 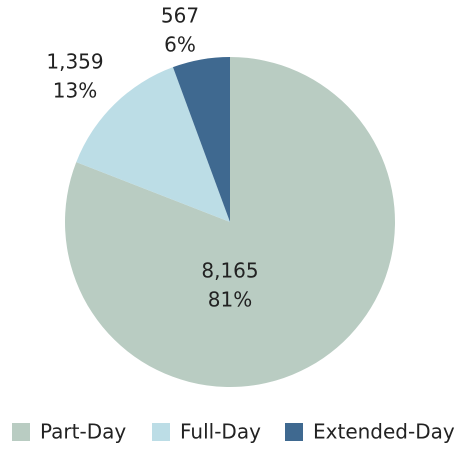 What do you see at coordinates (75, 91) in the screenshot?
I see `percent-label: 13%` at bounding box center [75, 91].